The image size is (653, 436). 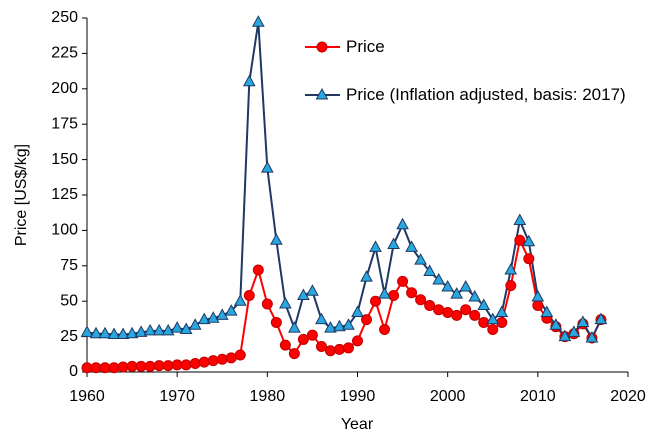 I want to click on x-axis-label: Year, so click(x=357, y=424).